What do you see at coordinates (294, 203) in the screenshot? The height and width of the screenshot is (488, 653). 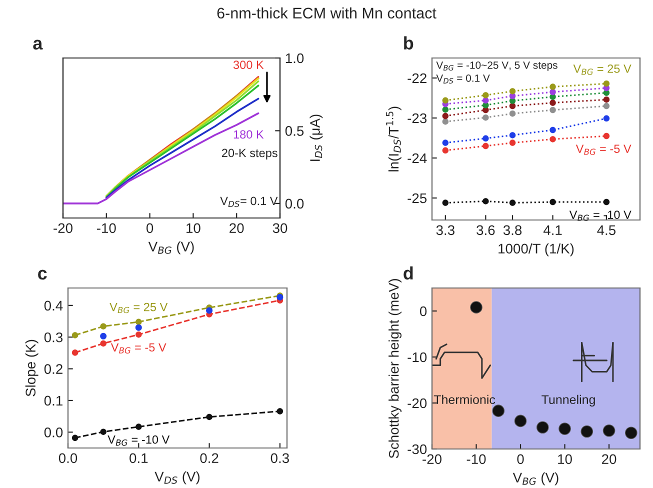 I see `y2-tick-label: 0.0` at bounding box center [294, 203].